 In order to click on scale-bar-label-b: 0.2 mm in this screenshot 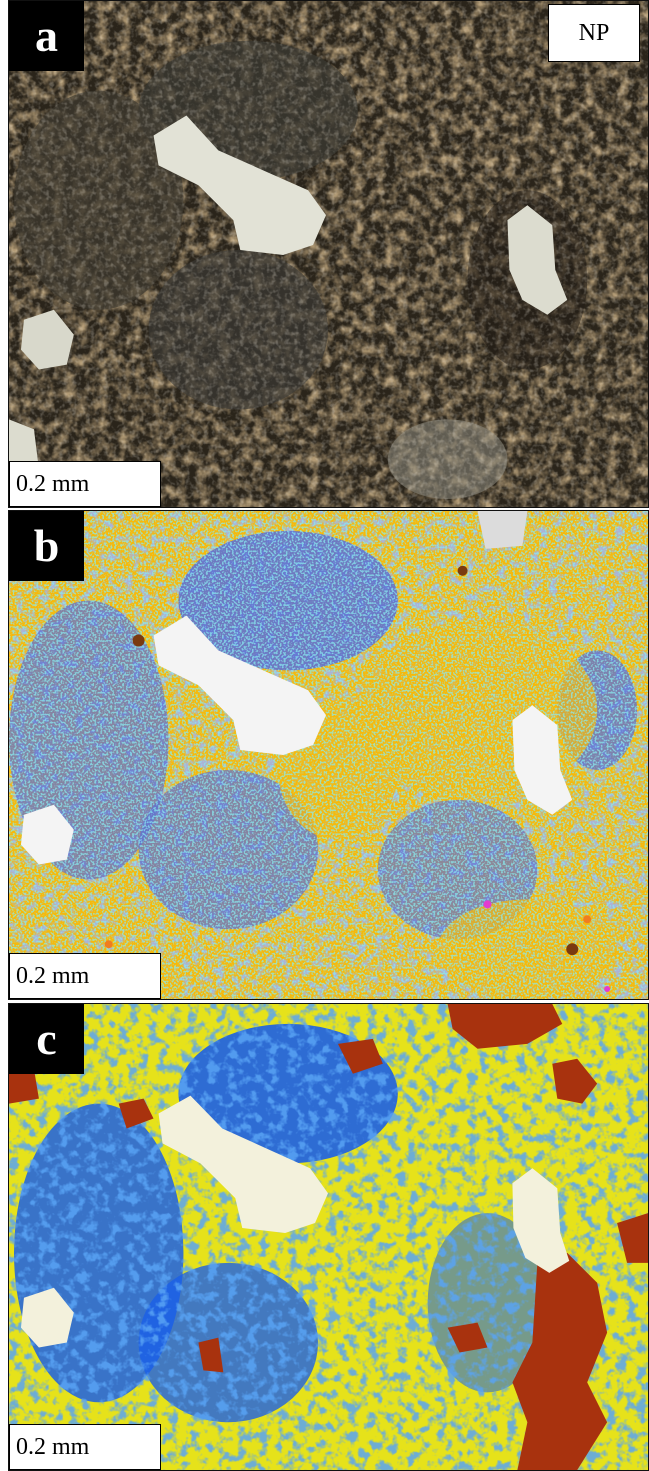, I will do `click(85, 976)`.